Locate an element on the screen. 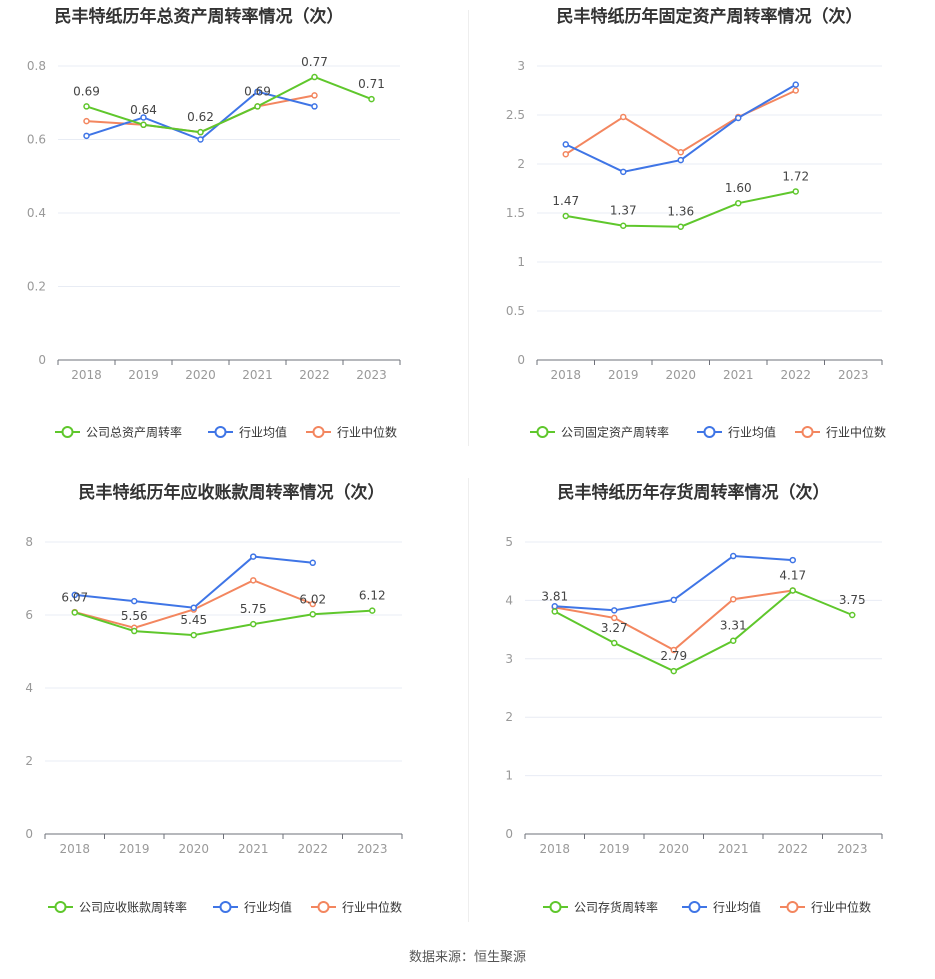  y-tick-label: 8 is located at coordinates (29, 542).